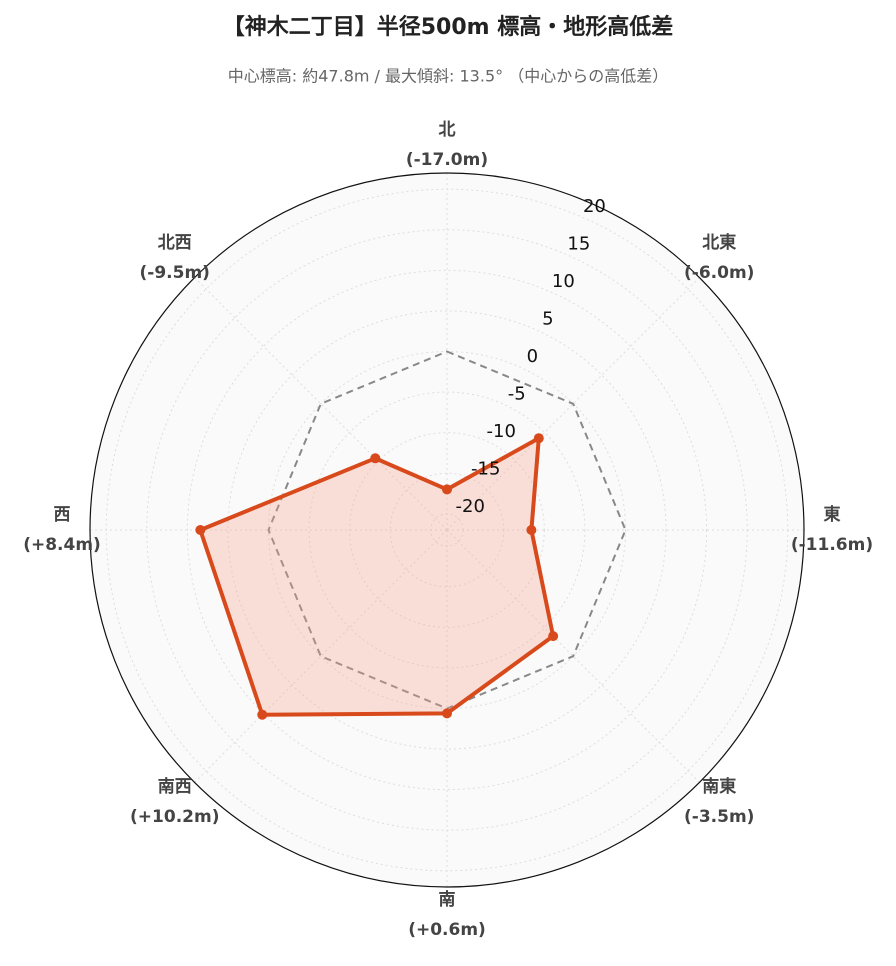 This screenshot has width=896, height=966. Describe the element at coordinates (447, 899) in the screenshot. I see `category-label: 南` at that location.